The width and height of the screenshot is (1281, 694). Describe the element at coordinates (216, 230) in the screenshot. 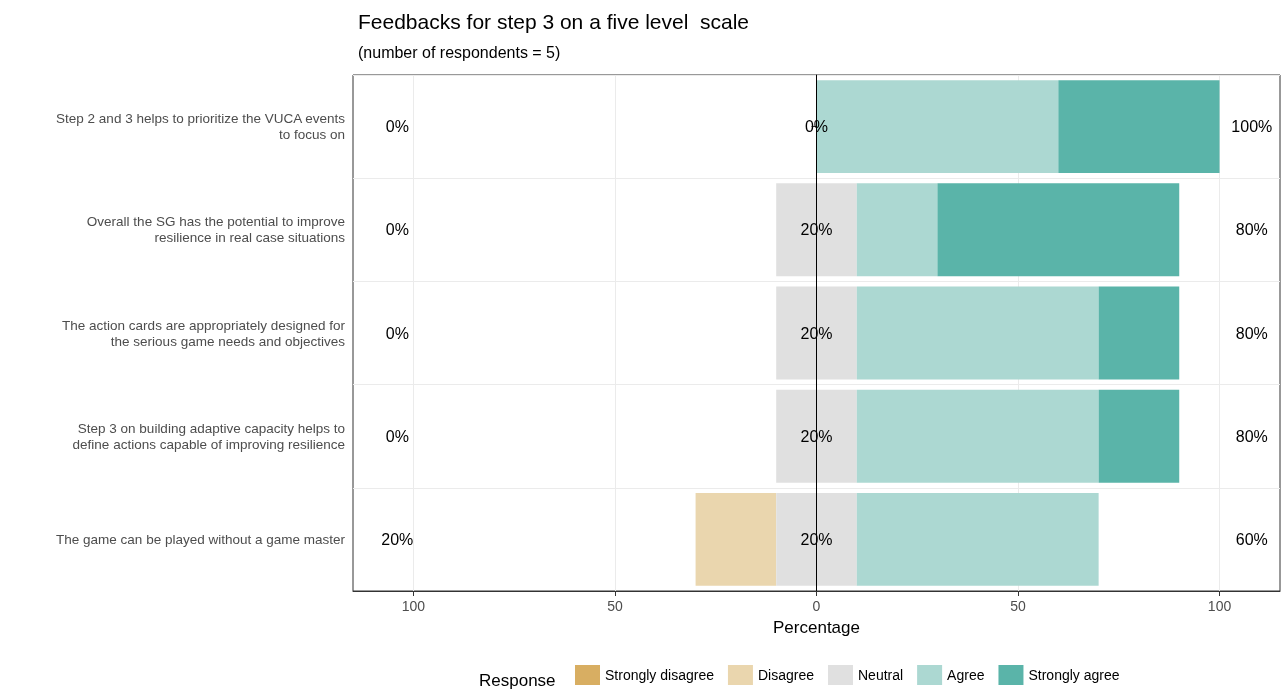

I see `y-tick-label: Overall the SG has the potential to improve resilience in real case situations` at that location.